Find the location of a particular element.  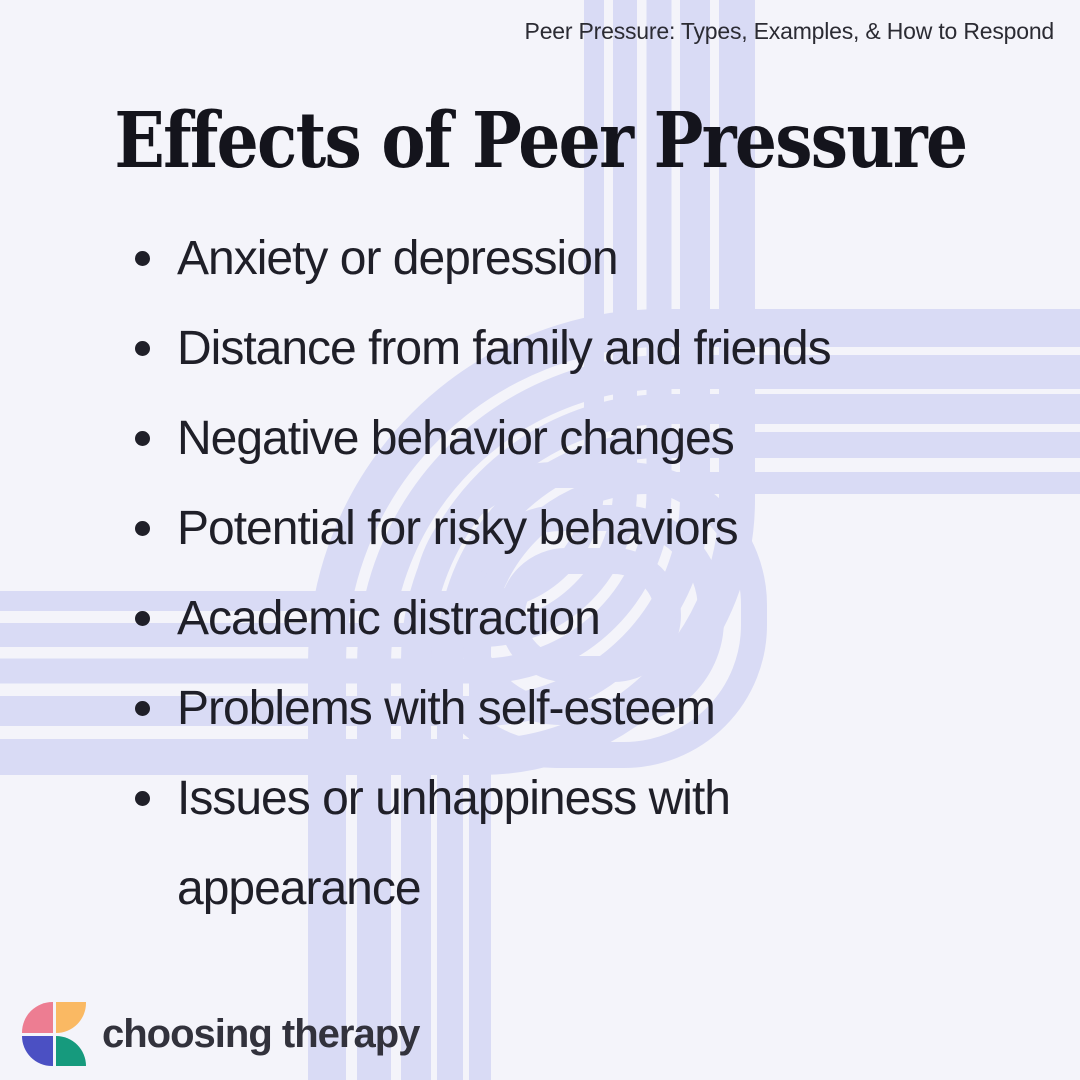

logo-petal-top-right is located at coordinates (70, 1017).